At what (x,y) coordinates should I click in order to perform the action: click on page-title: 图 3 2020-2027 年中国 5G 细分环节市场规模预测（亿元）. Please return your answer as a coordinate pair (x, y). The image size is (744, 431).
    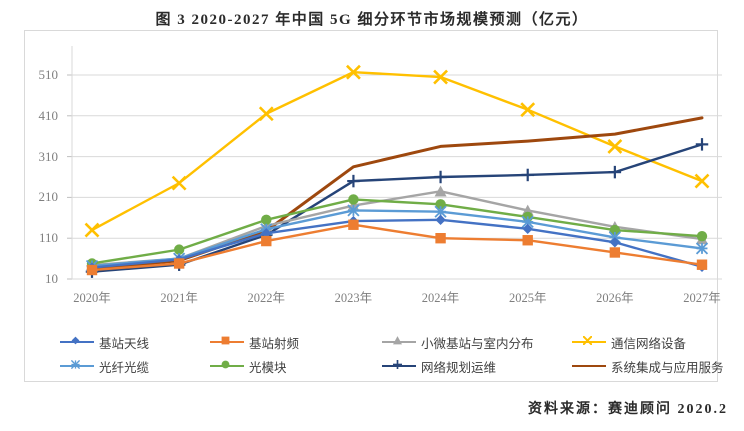
    Looking at the image, I should click on (372, 20).